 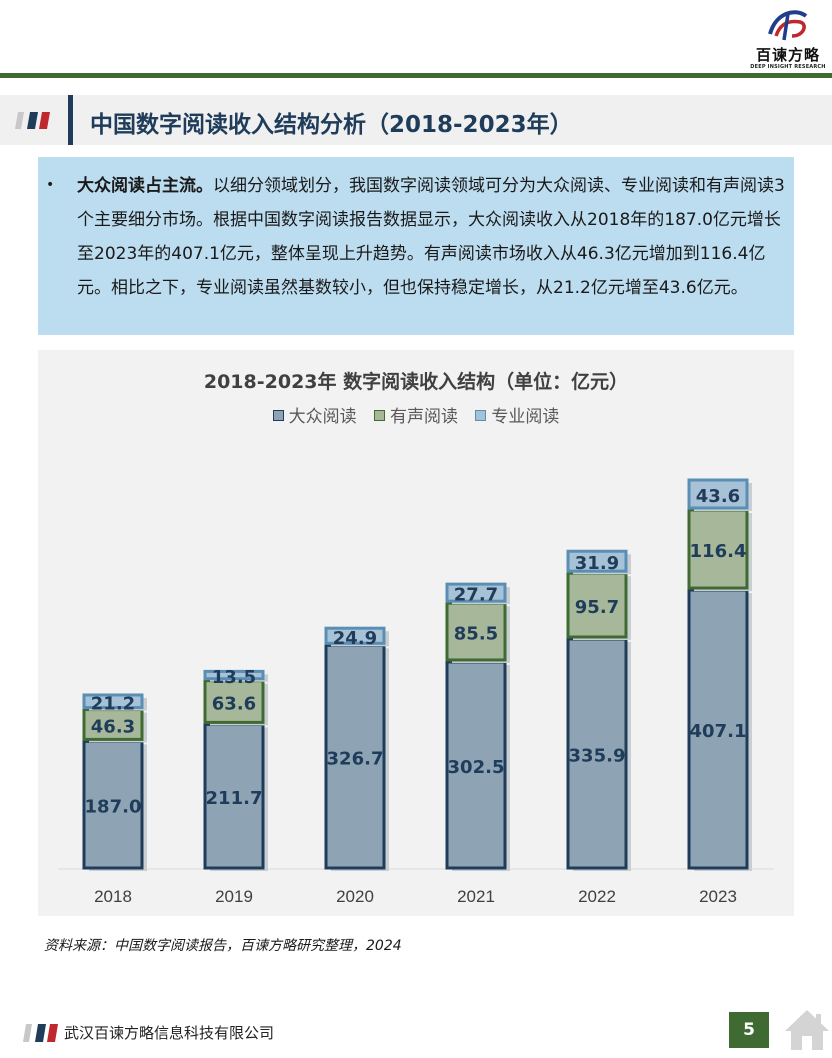 I want to click on legend-item-audio: 有声阅读, so click(x=416, y=414).